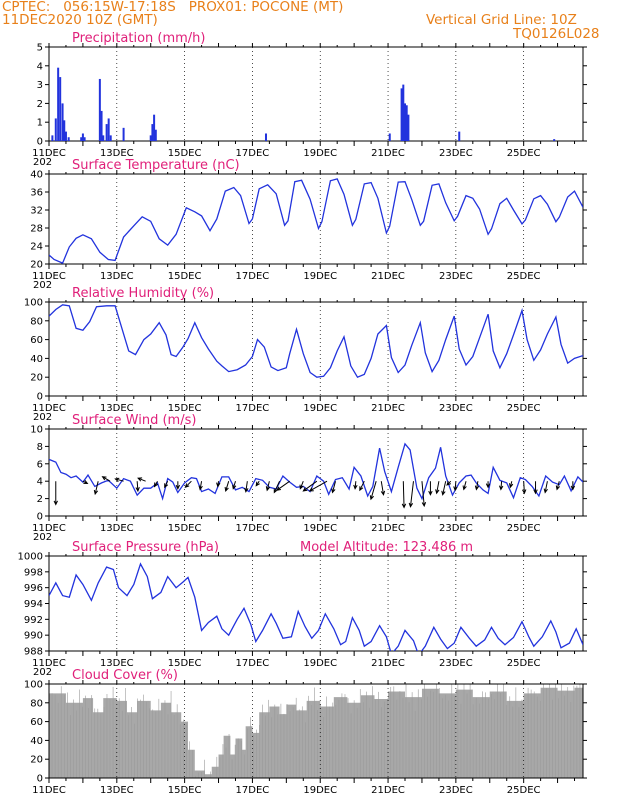  I want to click on y-tick-label: 990, so click(33, 636).